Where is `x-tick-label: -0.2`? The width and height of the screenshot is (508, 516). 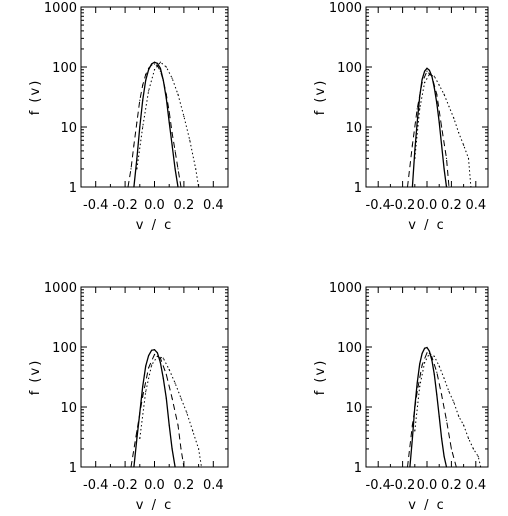
x-tick-label: -0.2 is located at coordinates (402, 205).